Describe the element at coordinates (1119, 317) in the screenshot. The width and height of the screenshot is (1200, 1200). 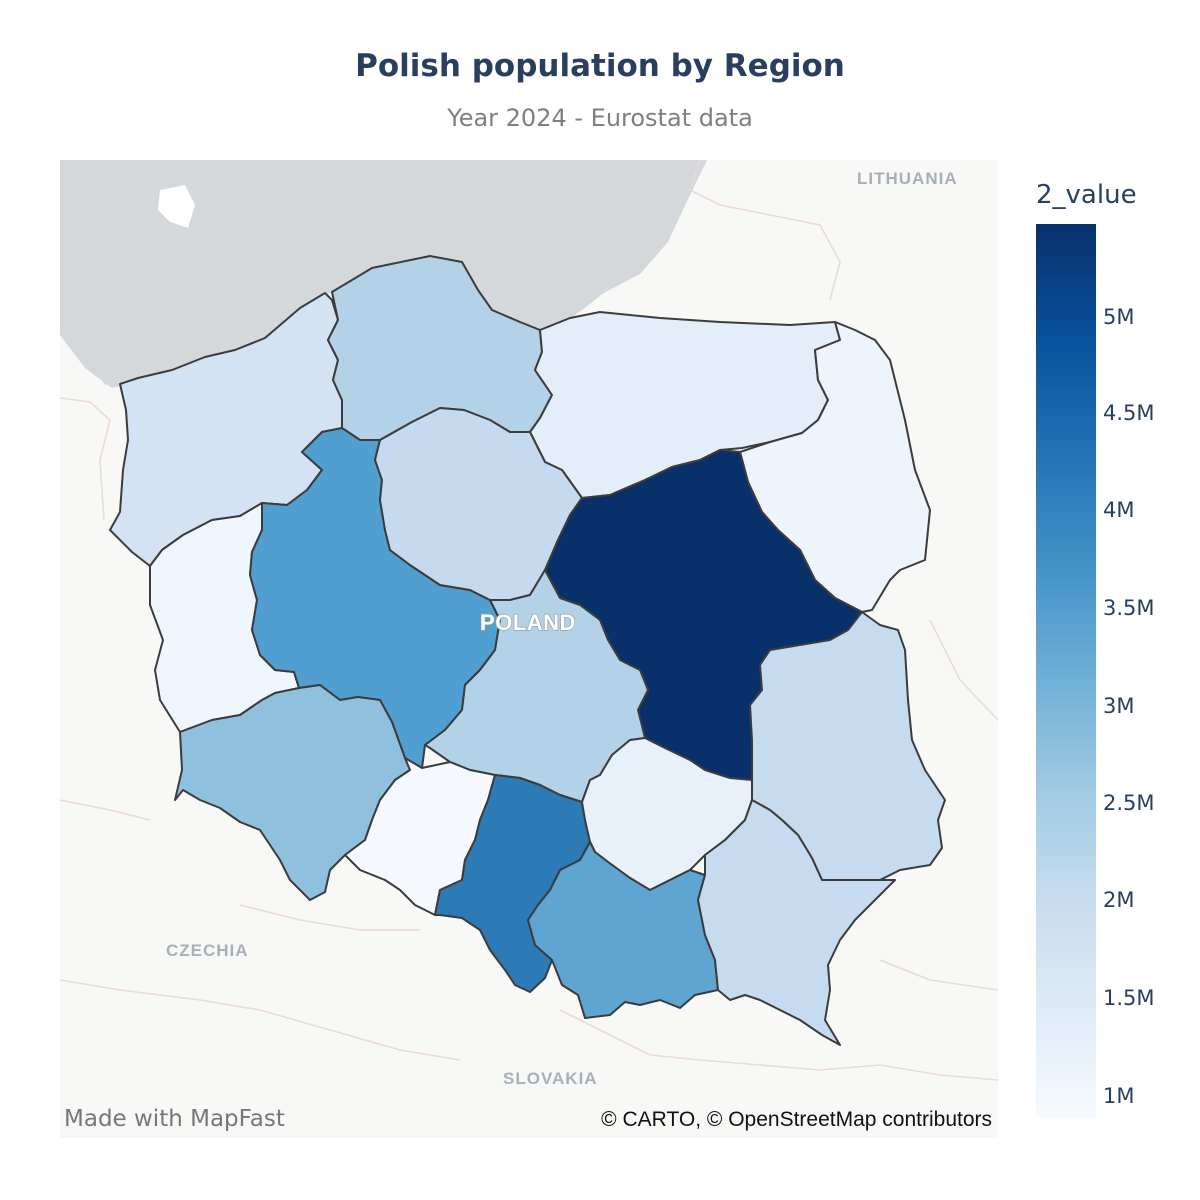
I see `colorbar-tick: 5M` at that location.